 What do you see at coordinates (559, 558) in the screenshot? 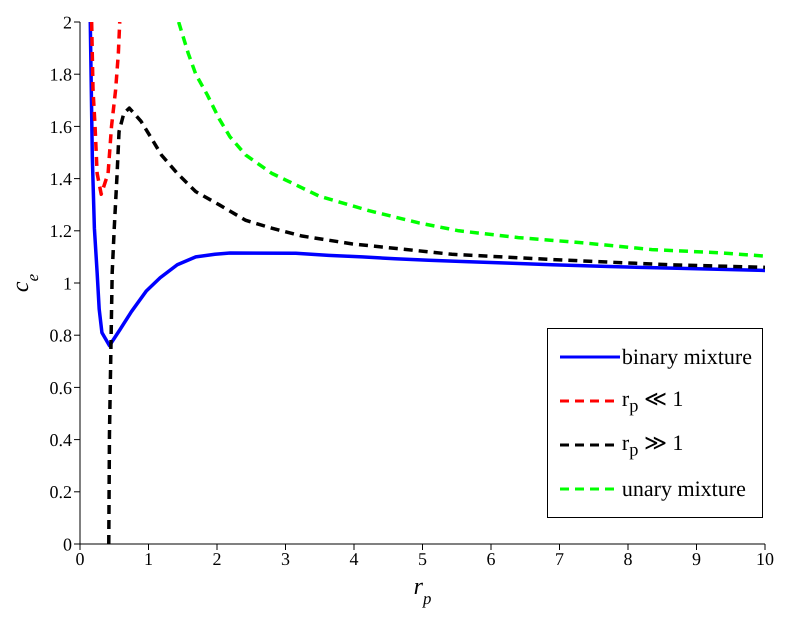
I see `x-tick-label: 7` at bounding box center [559, 558].